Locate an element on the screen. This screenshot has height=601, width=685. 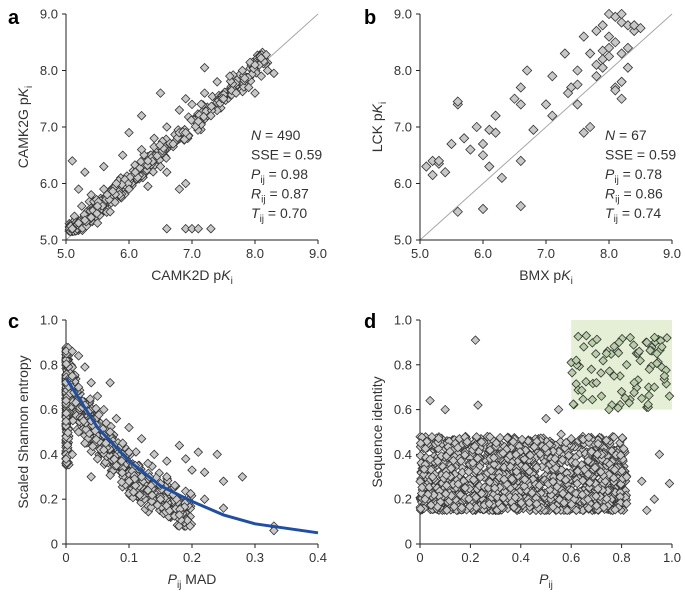
stat-line: SSE = 0.59 is located at coordinates (640, 155).